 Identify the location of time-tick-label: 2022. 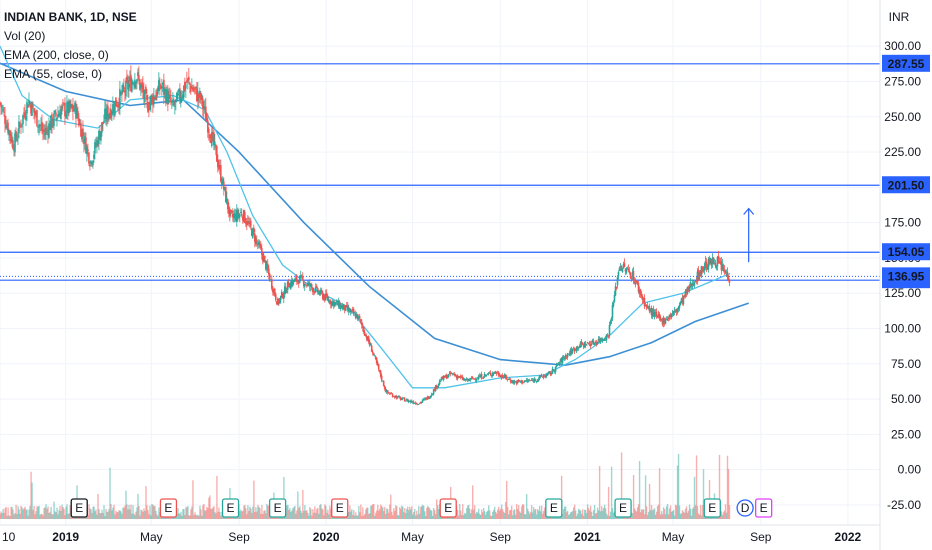
(848, 537).